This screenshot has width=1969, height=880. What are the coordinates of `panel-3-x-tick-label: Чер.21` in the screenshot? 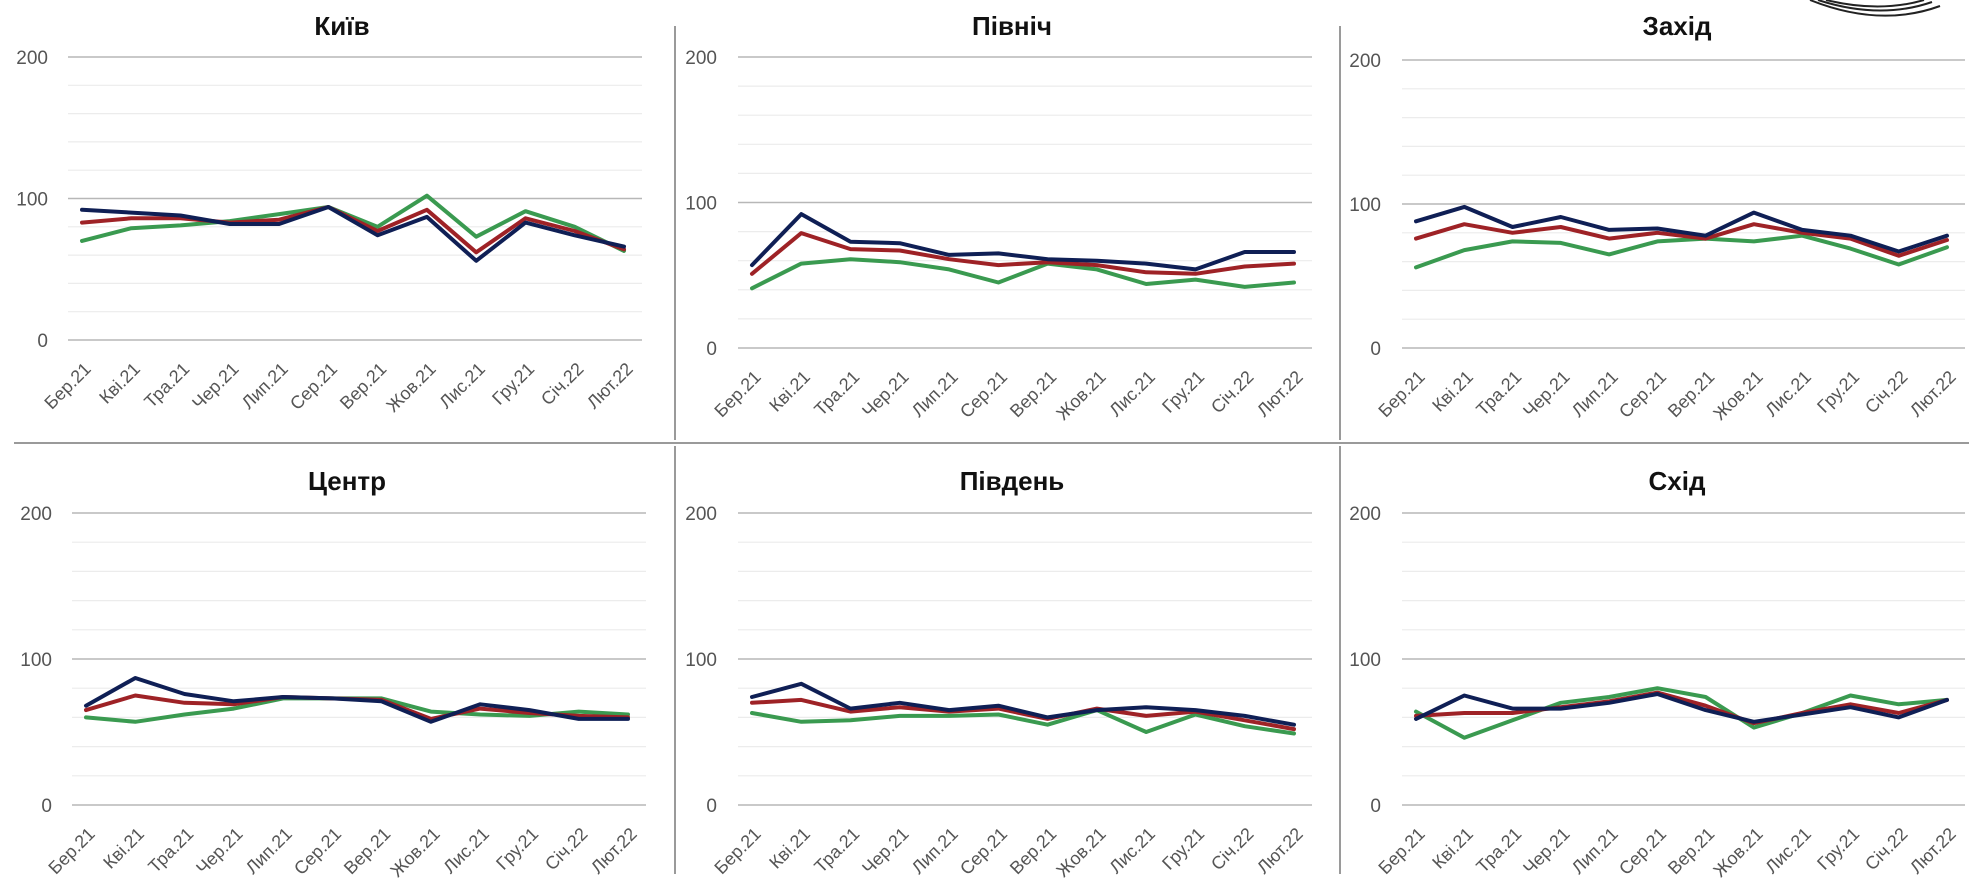 It's located at (1546, 394).